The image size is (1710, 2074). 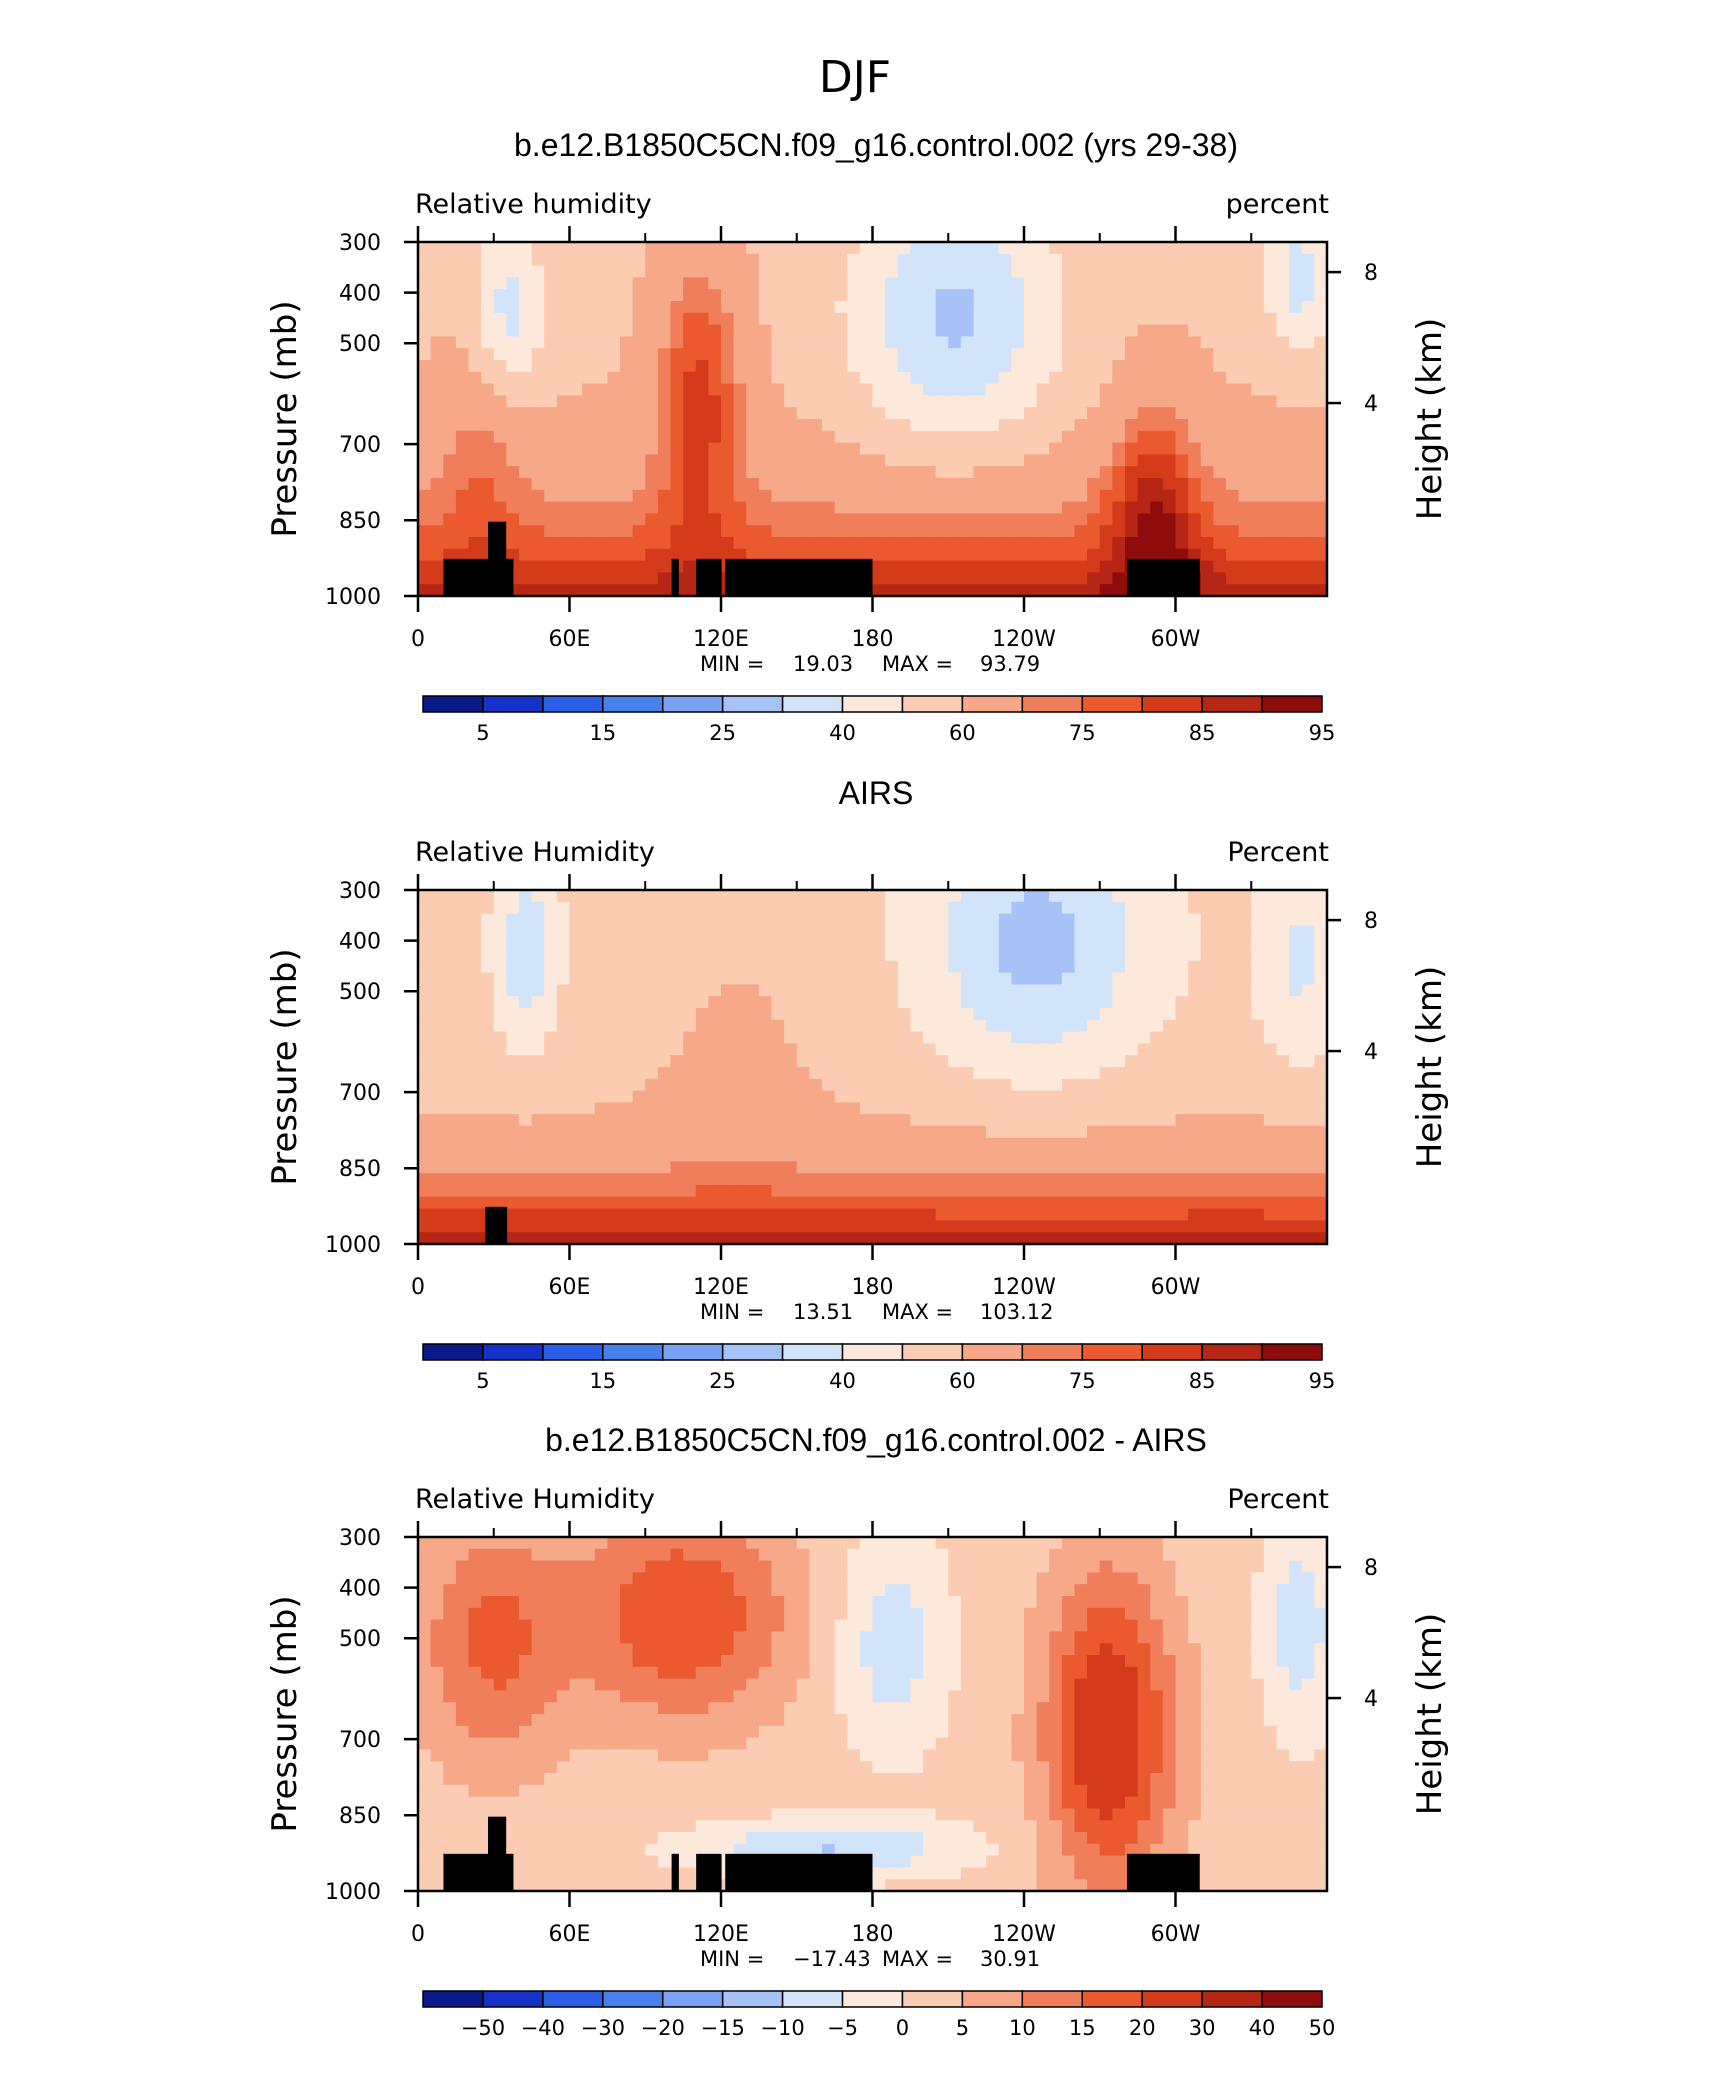 What do you see at coordinates (932, 1352) in the screenshot?
I see `colorbar-box` at bounding box center [932, 1352].